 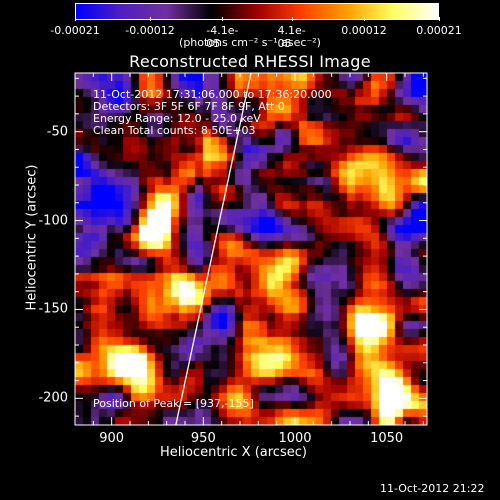 I want to click on x-axis-label: Heliocentric X (arcsec), so click(x=233, y=452).